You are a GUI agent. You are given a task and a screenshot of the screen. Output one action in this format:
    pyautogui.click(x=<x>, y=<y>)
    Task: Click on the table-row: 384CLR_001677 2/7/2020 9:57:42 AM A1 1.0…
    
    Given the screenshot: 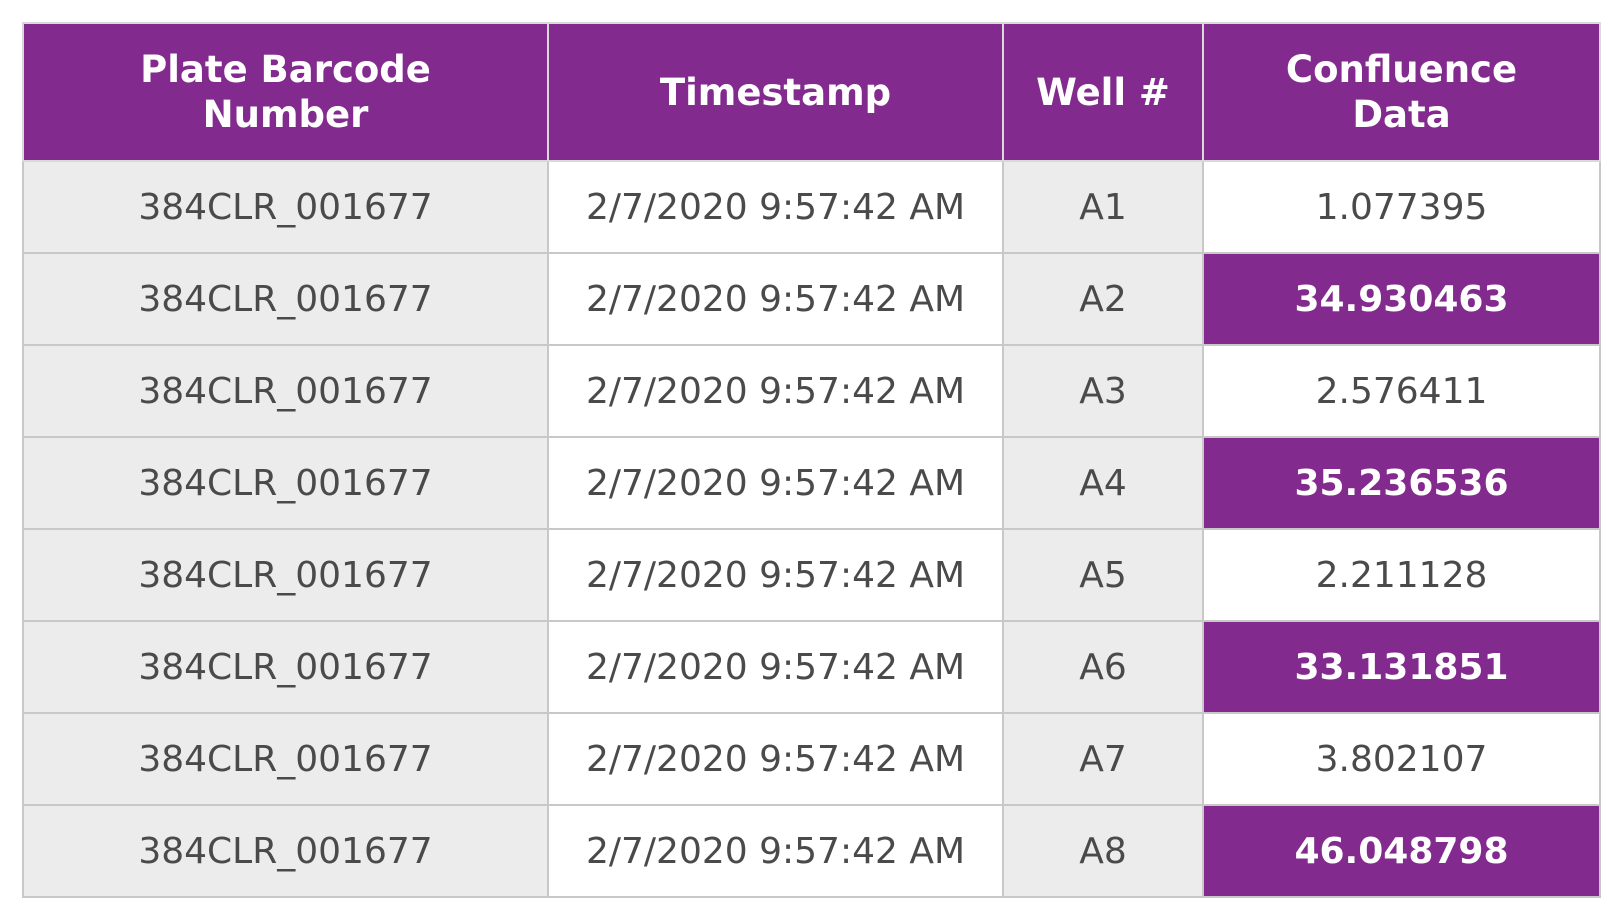 What is the action you would take?
    pyautogui.click(x=811, y=207)
    